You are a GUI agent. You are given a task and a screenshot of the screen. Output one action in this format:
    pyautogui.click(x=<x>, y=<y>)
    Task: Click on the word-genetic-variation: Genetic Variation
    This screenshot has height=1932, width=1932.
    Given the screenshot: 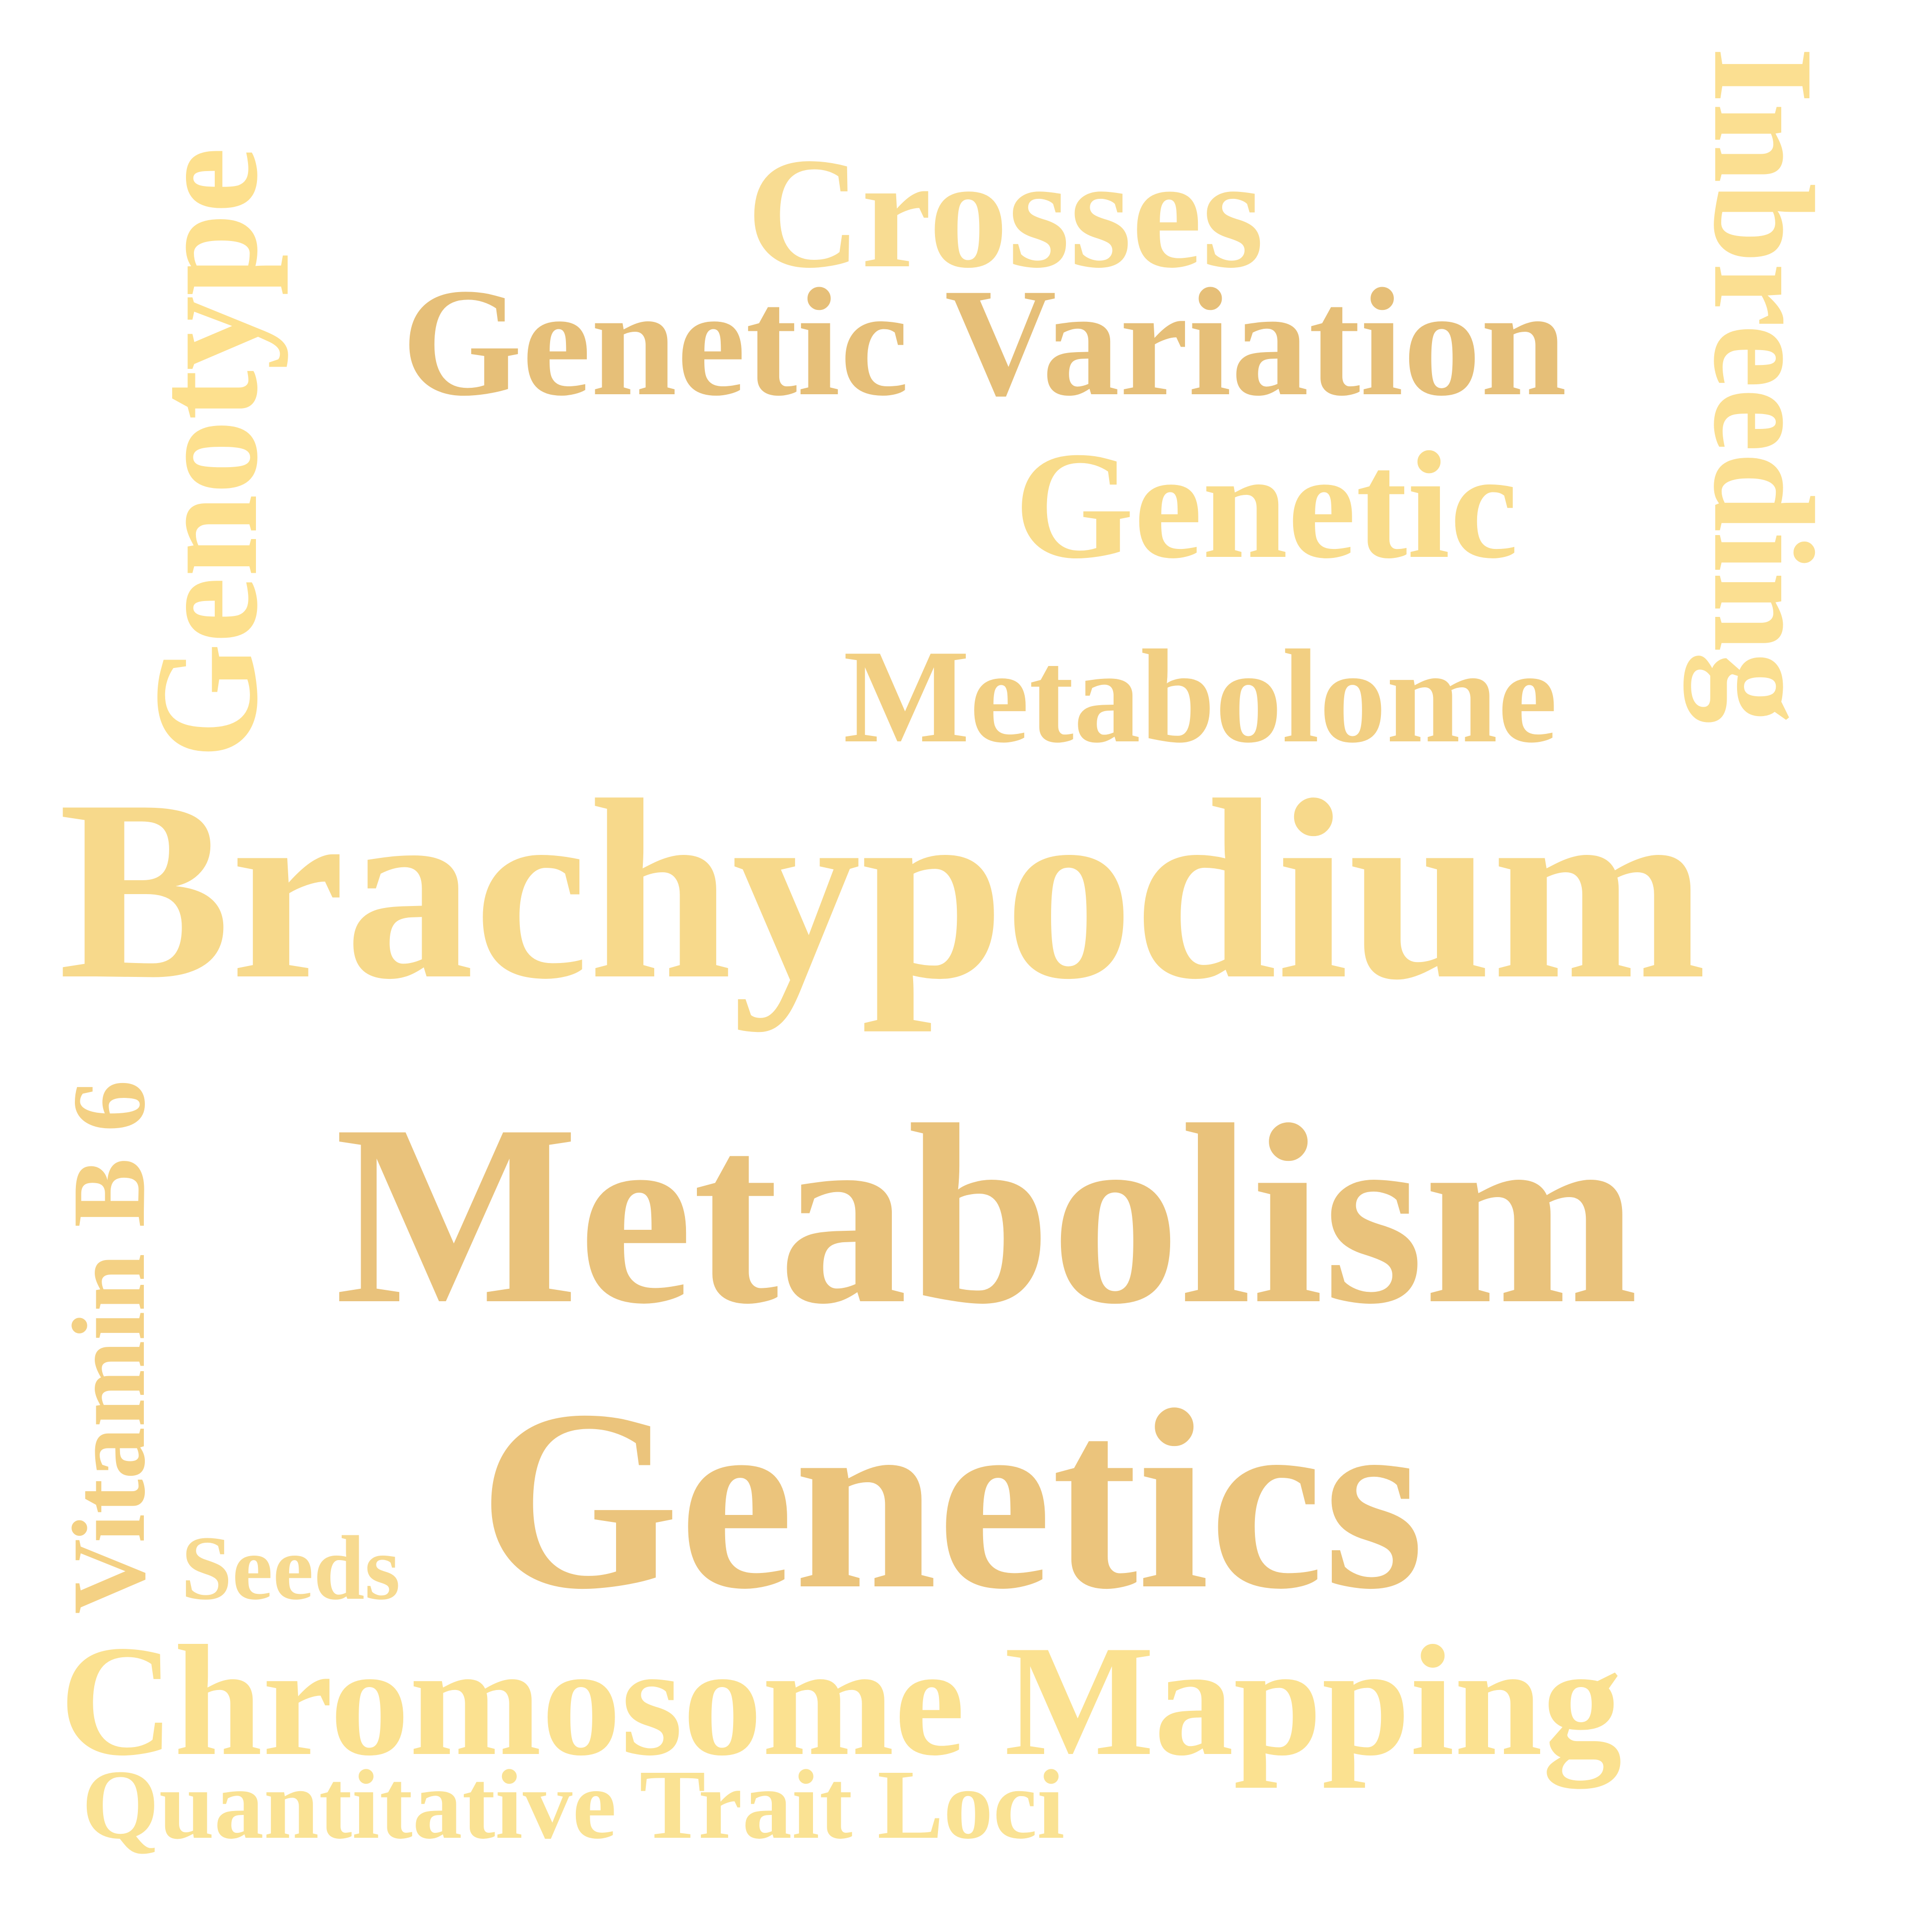 What is the action you would take?
    pyautogui.click(x=984, y=342)
    